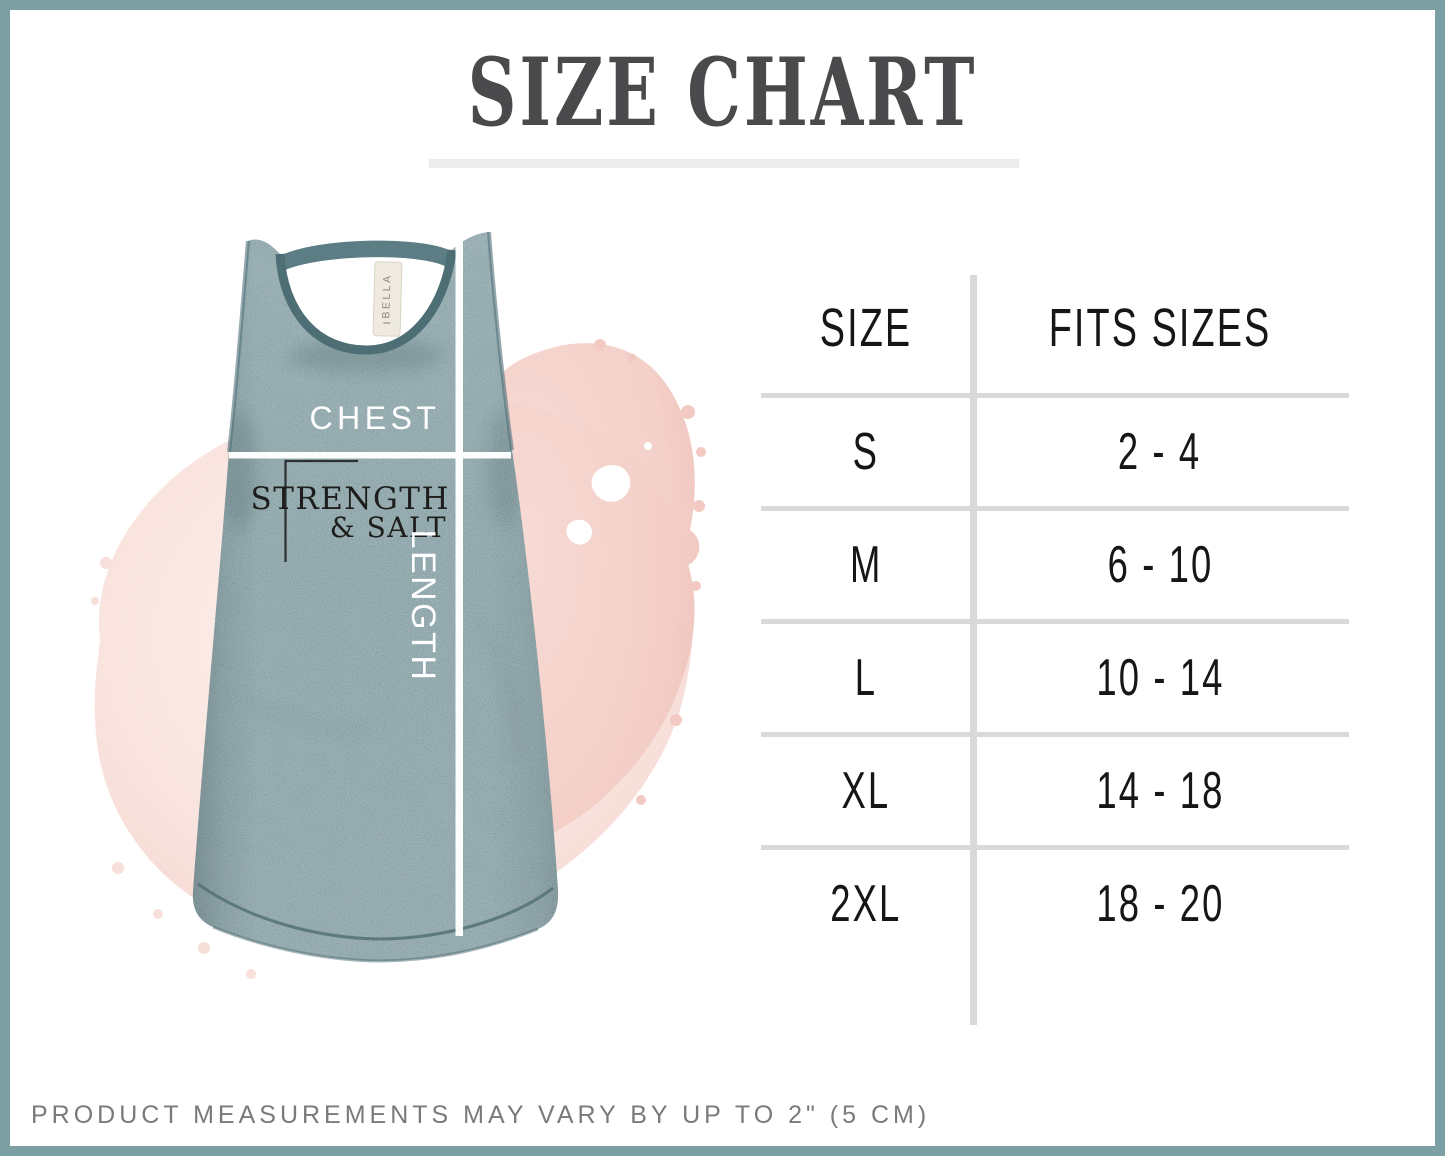 This screenshot has height=1156, width=1445. I want to click on size-cell: M, so click(866, 565).